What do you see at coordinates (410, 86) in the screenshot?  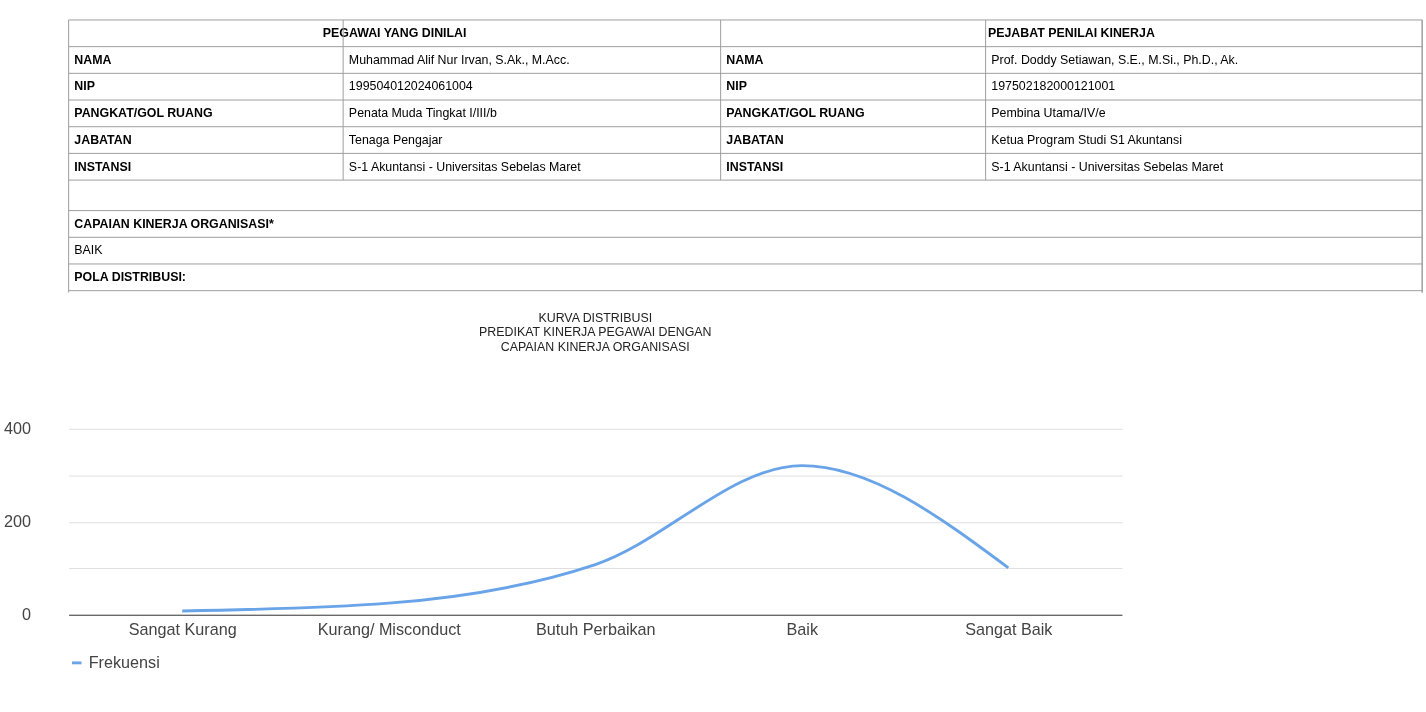 I see `text: 199504012024061004` at bounding box center [410, 86].